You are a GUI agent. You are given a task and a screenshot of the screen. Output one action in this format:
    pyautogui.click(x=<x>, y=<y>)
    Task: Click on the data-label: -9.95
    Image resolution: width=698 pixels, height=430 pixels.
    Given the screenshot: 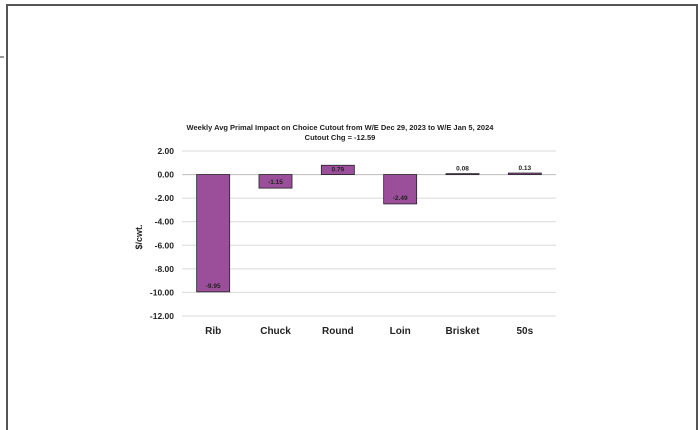 What is the action you would take?
    pyautogui.click(x=213, y=286)
    